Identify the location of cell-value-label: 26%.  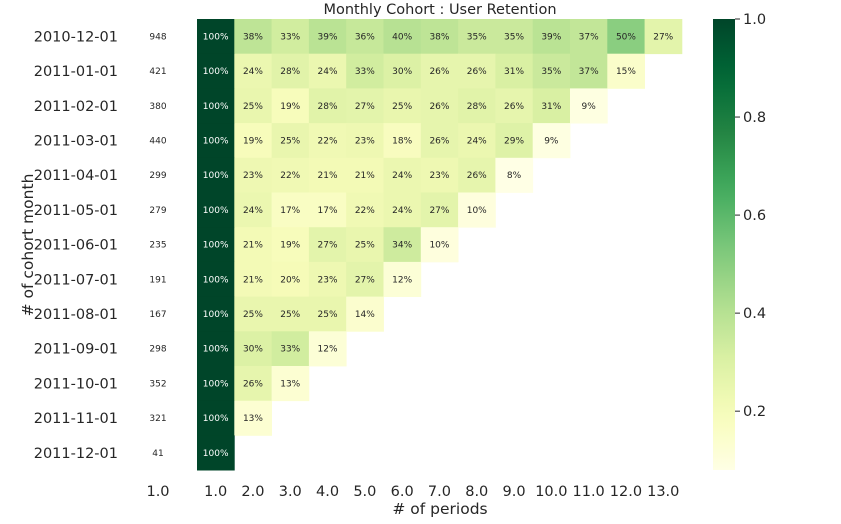
(439, 107).